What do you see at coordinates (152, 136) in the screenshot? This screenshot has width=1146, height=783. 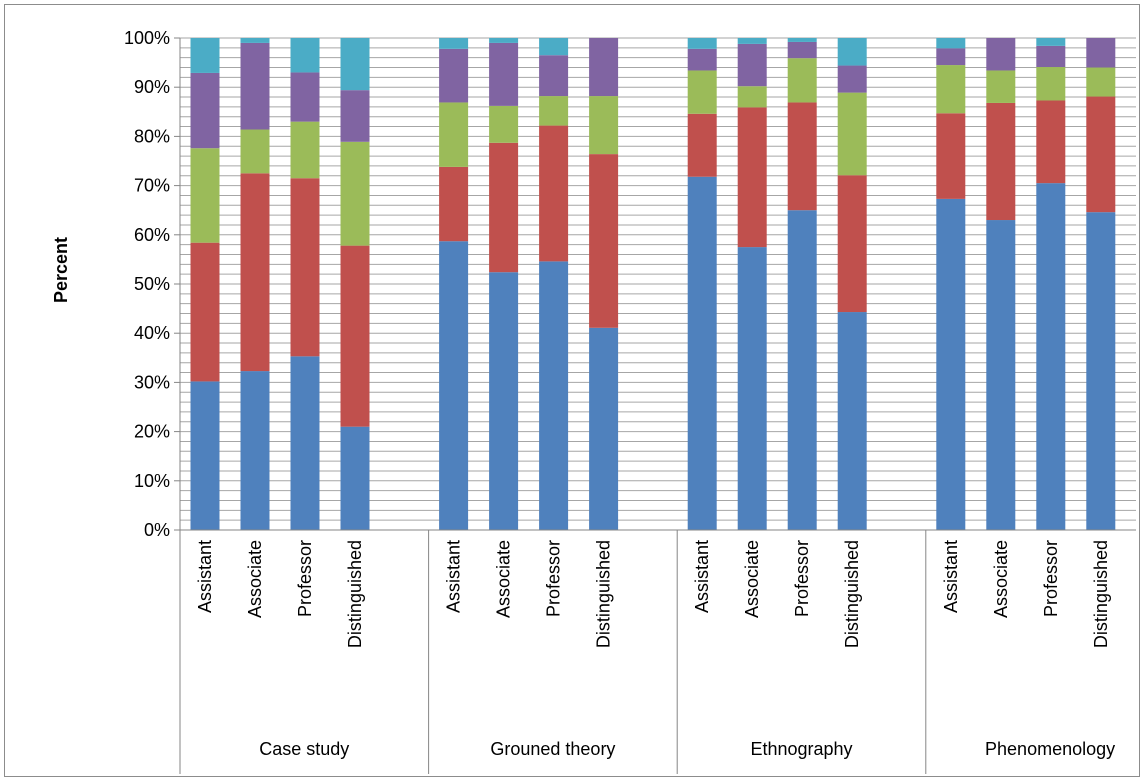 I see `y-tick-label: 80%` at bounding box center [152, 136].